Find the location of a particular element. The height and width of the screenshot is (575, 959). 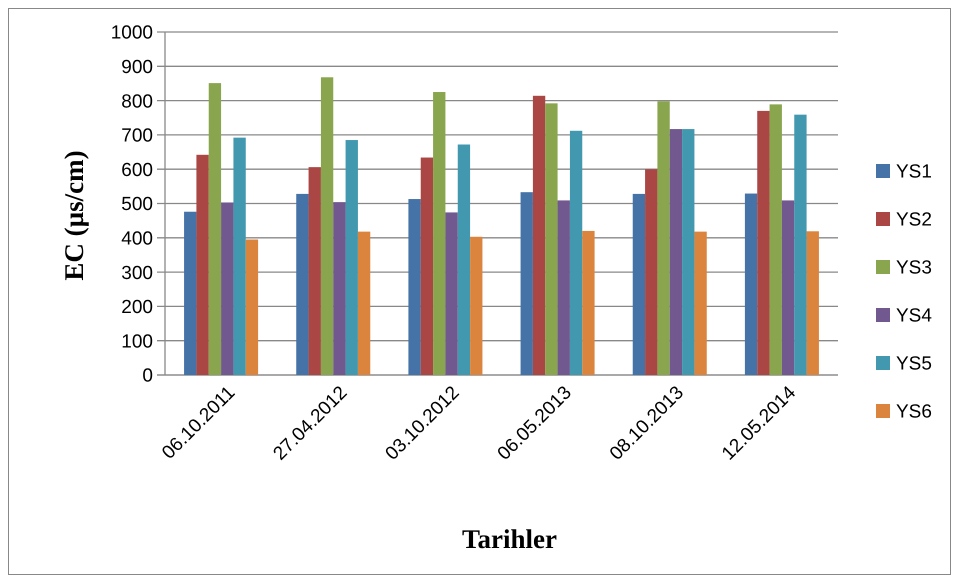

y-tick-label: 200 is located at coordinates (137, 307).